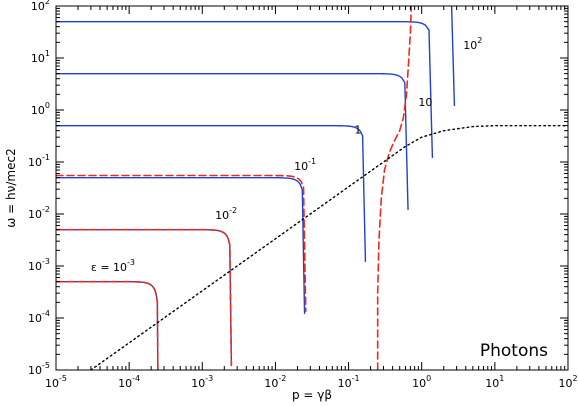 The height and width of the screenshot is (406, 578). What do you see at coordinates (349, 382) in the screenshot?
I see `x-tick-label: 10⁻¹` at bounding box center [349, 382].